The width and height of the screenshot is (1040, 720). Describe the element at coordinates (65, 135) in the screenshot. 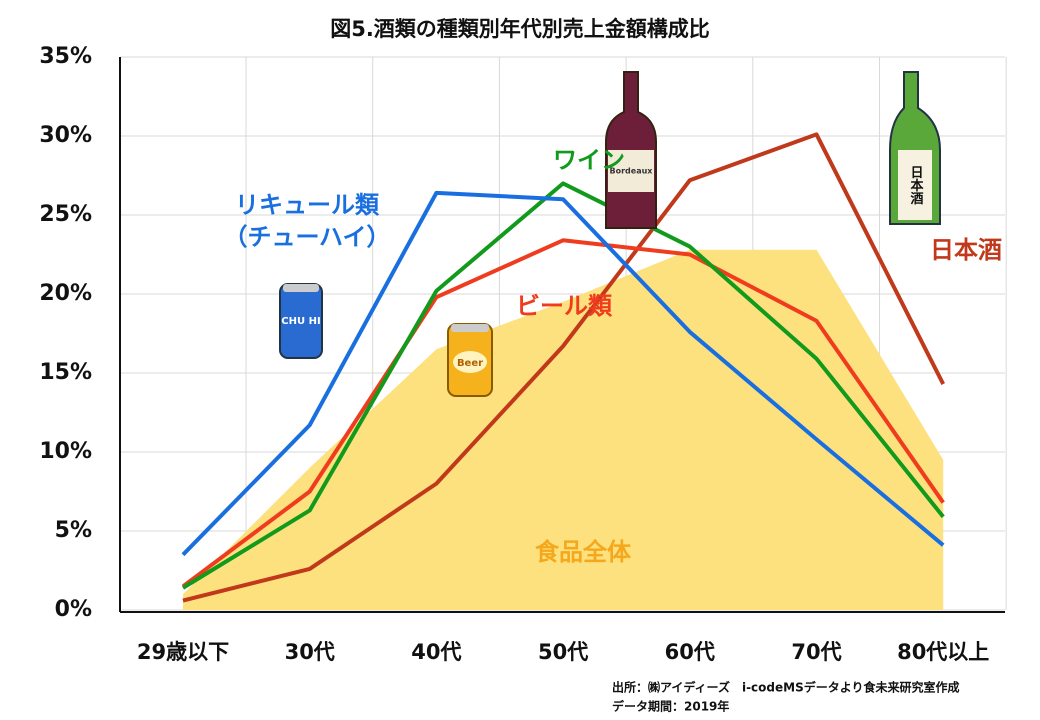

I see `y-tick-label: 30%` at that location.